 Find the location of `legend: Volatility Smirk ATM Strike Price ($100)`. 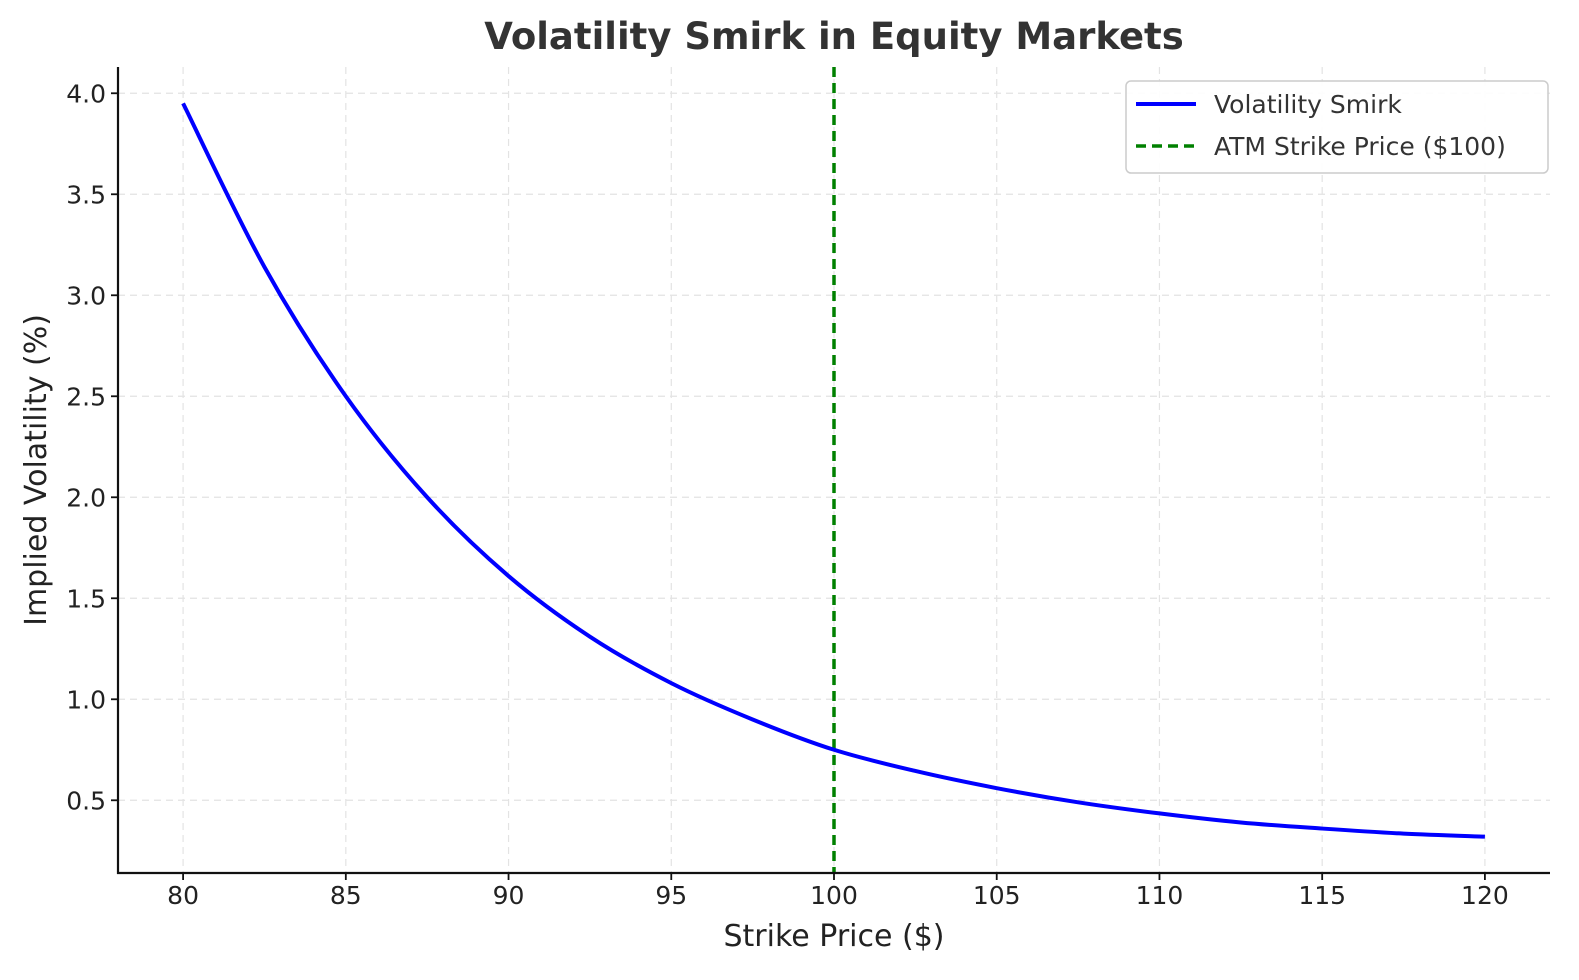

legend: Volatility Smirk ATM Strike Price ($100) is located at coordinates (1337, 127).